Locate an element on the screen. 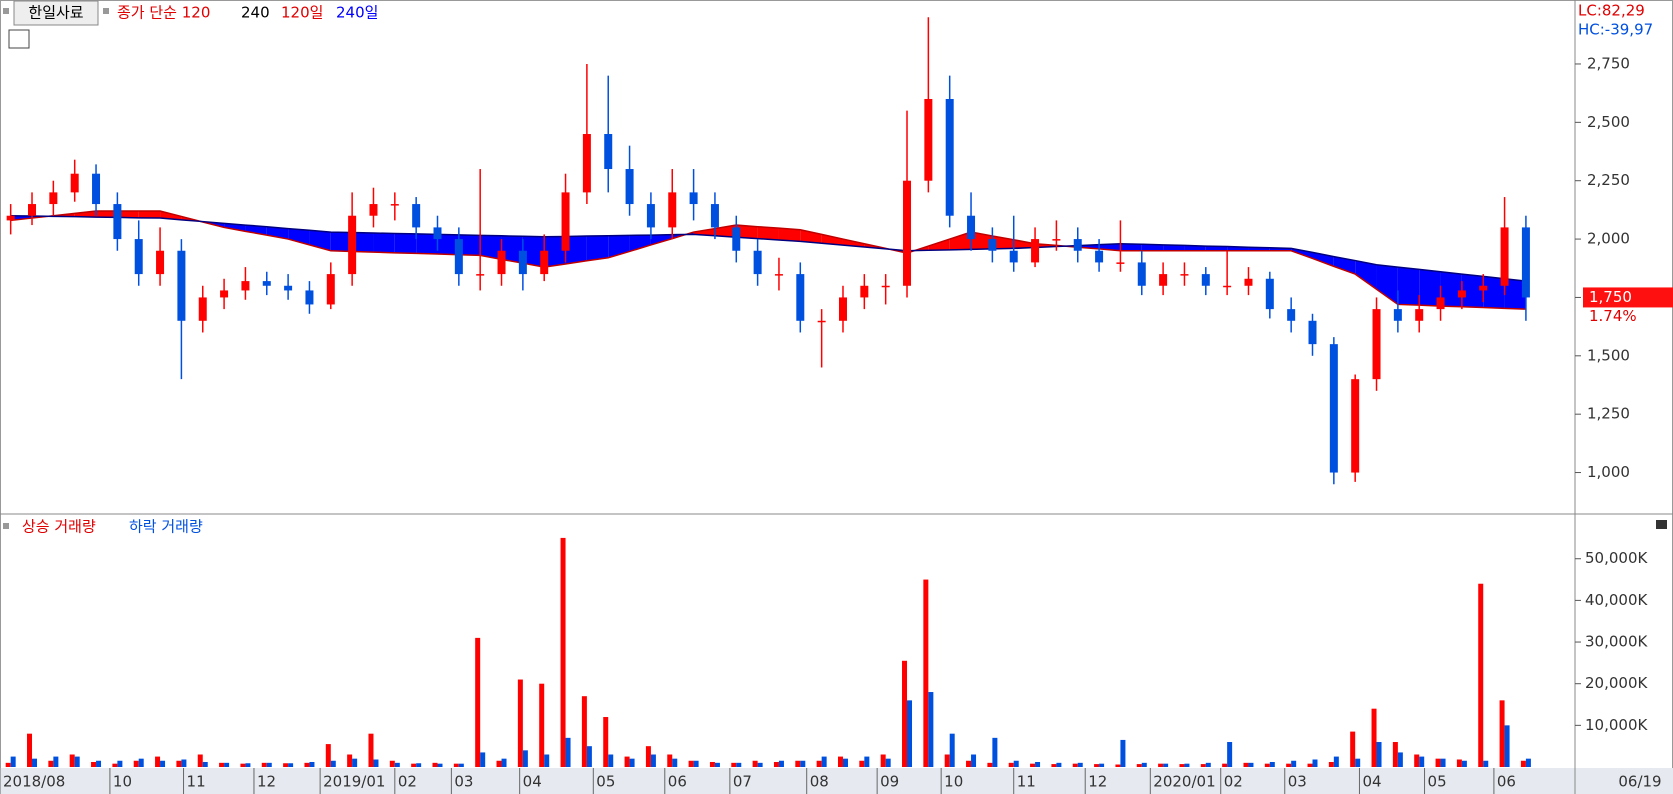 The image size is (1673, 794). x-tick-label: 05 is located at coordinates (605, 782).